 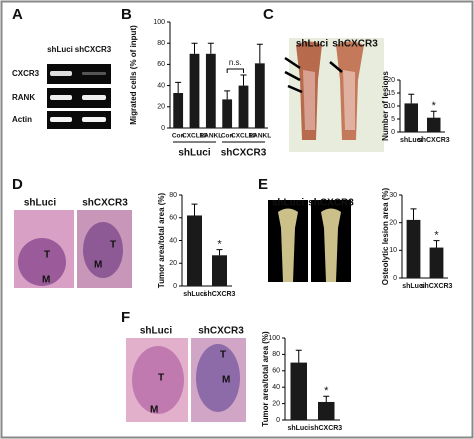 I want to click on panel-label: A, so click(x=17, y=14).